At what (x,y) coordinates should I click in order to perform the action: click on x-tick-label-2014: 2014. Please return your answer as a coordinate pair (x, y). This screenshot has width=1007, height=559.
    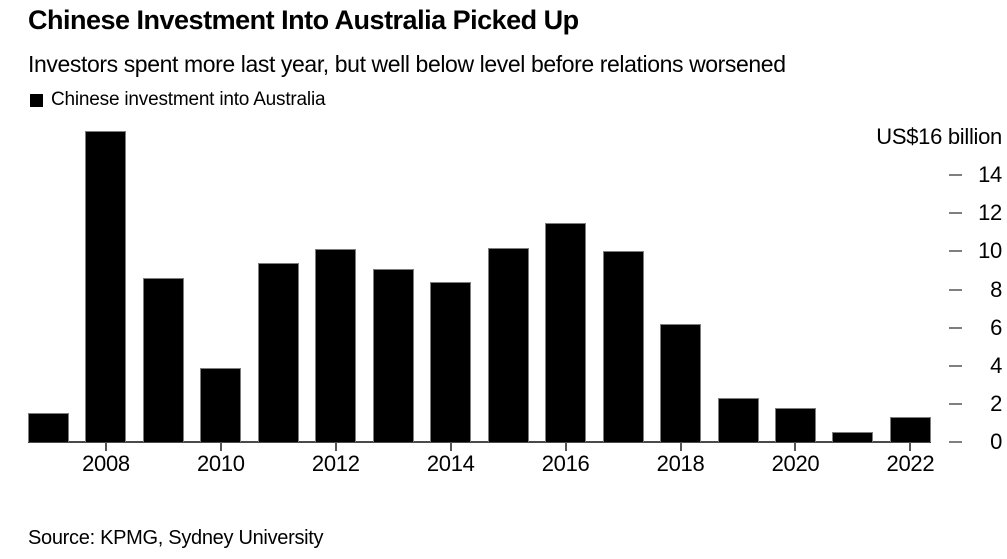
    Looking at the image, I should click on (450, 463).